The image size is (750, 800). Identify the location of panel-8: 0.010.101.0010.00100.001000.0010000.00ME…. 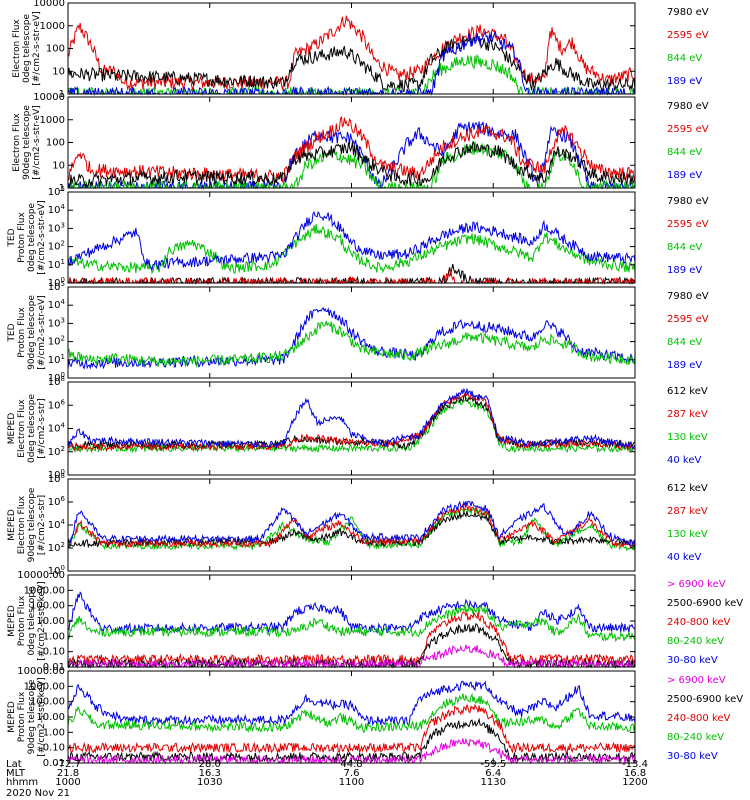
(375, 717).